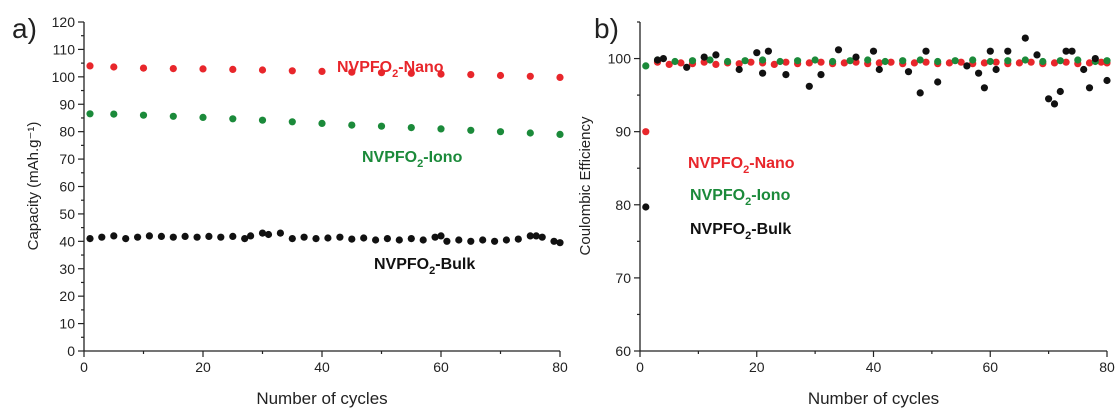 This screenshot has width=1118, height=411. Describe the element at coordinates (67, 104) in the screenshot. I see `y-tick-label: 90` at that location.